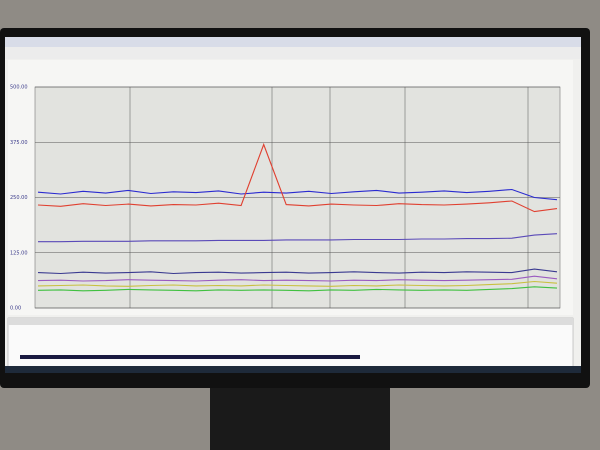 The height and width of the screenshot is (450, 600). I want to click on monitor-stand, so click(300, 415).